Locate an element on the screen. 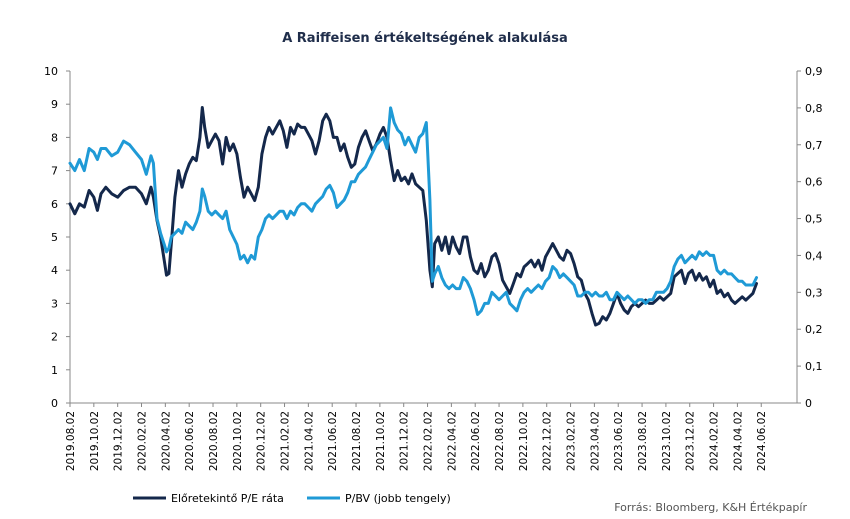  x-tick-label: 2021.10.02 is located at coordinates (381, 441).